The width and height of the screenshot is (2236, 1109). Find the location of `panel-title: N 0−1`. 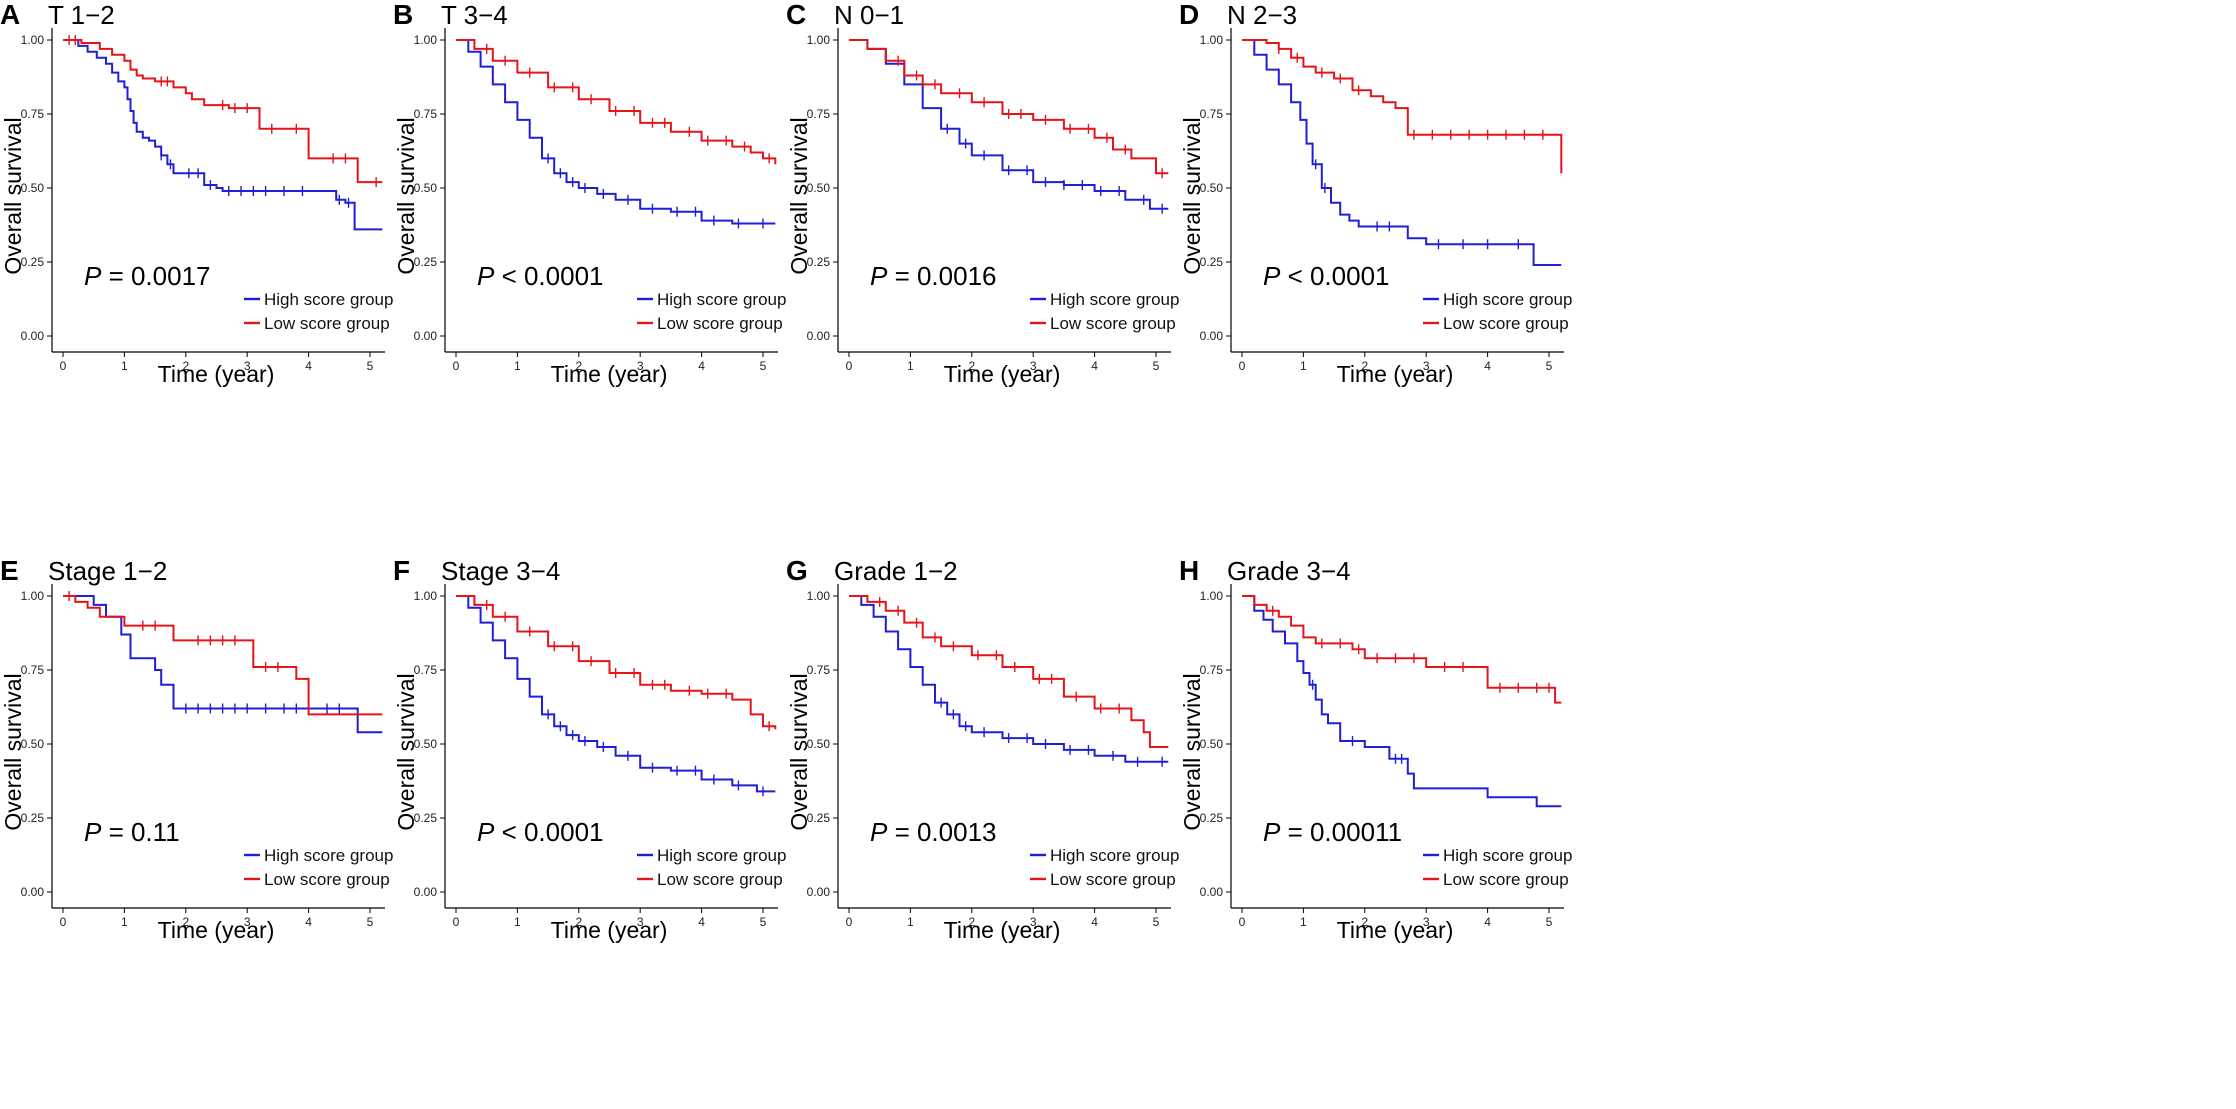

panel-title: N 0−1 is located at coordinates (869, 15).